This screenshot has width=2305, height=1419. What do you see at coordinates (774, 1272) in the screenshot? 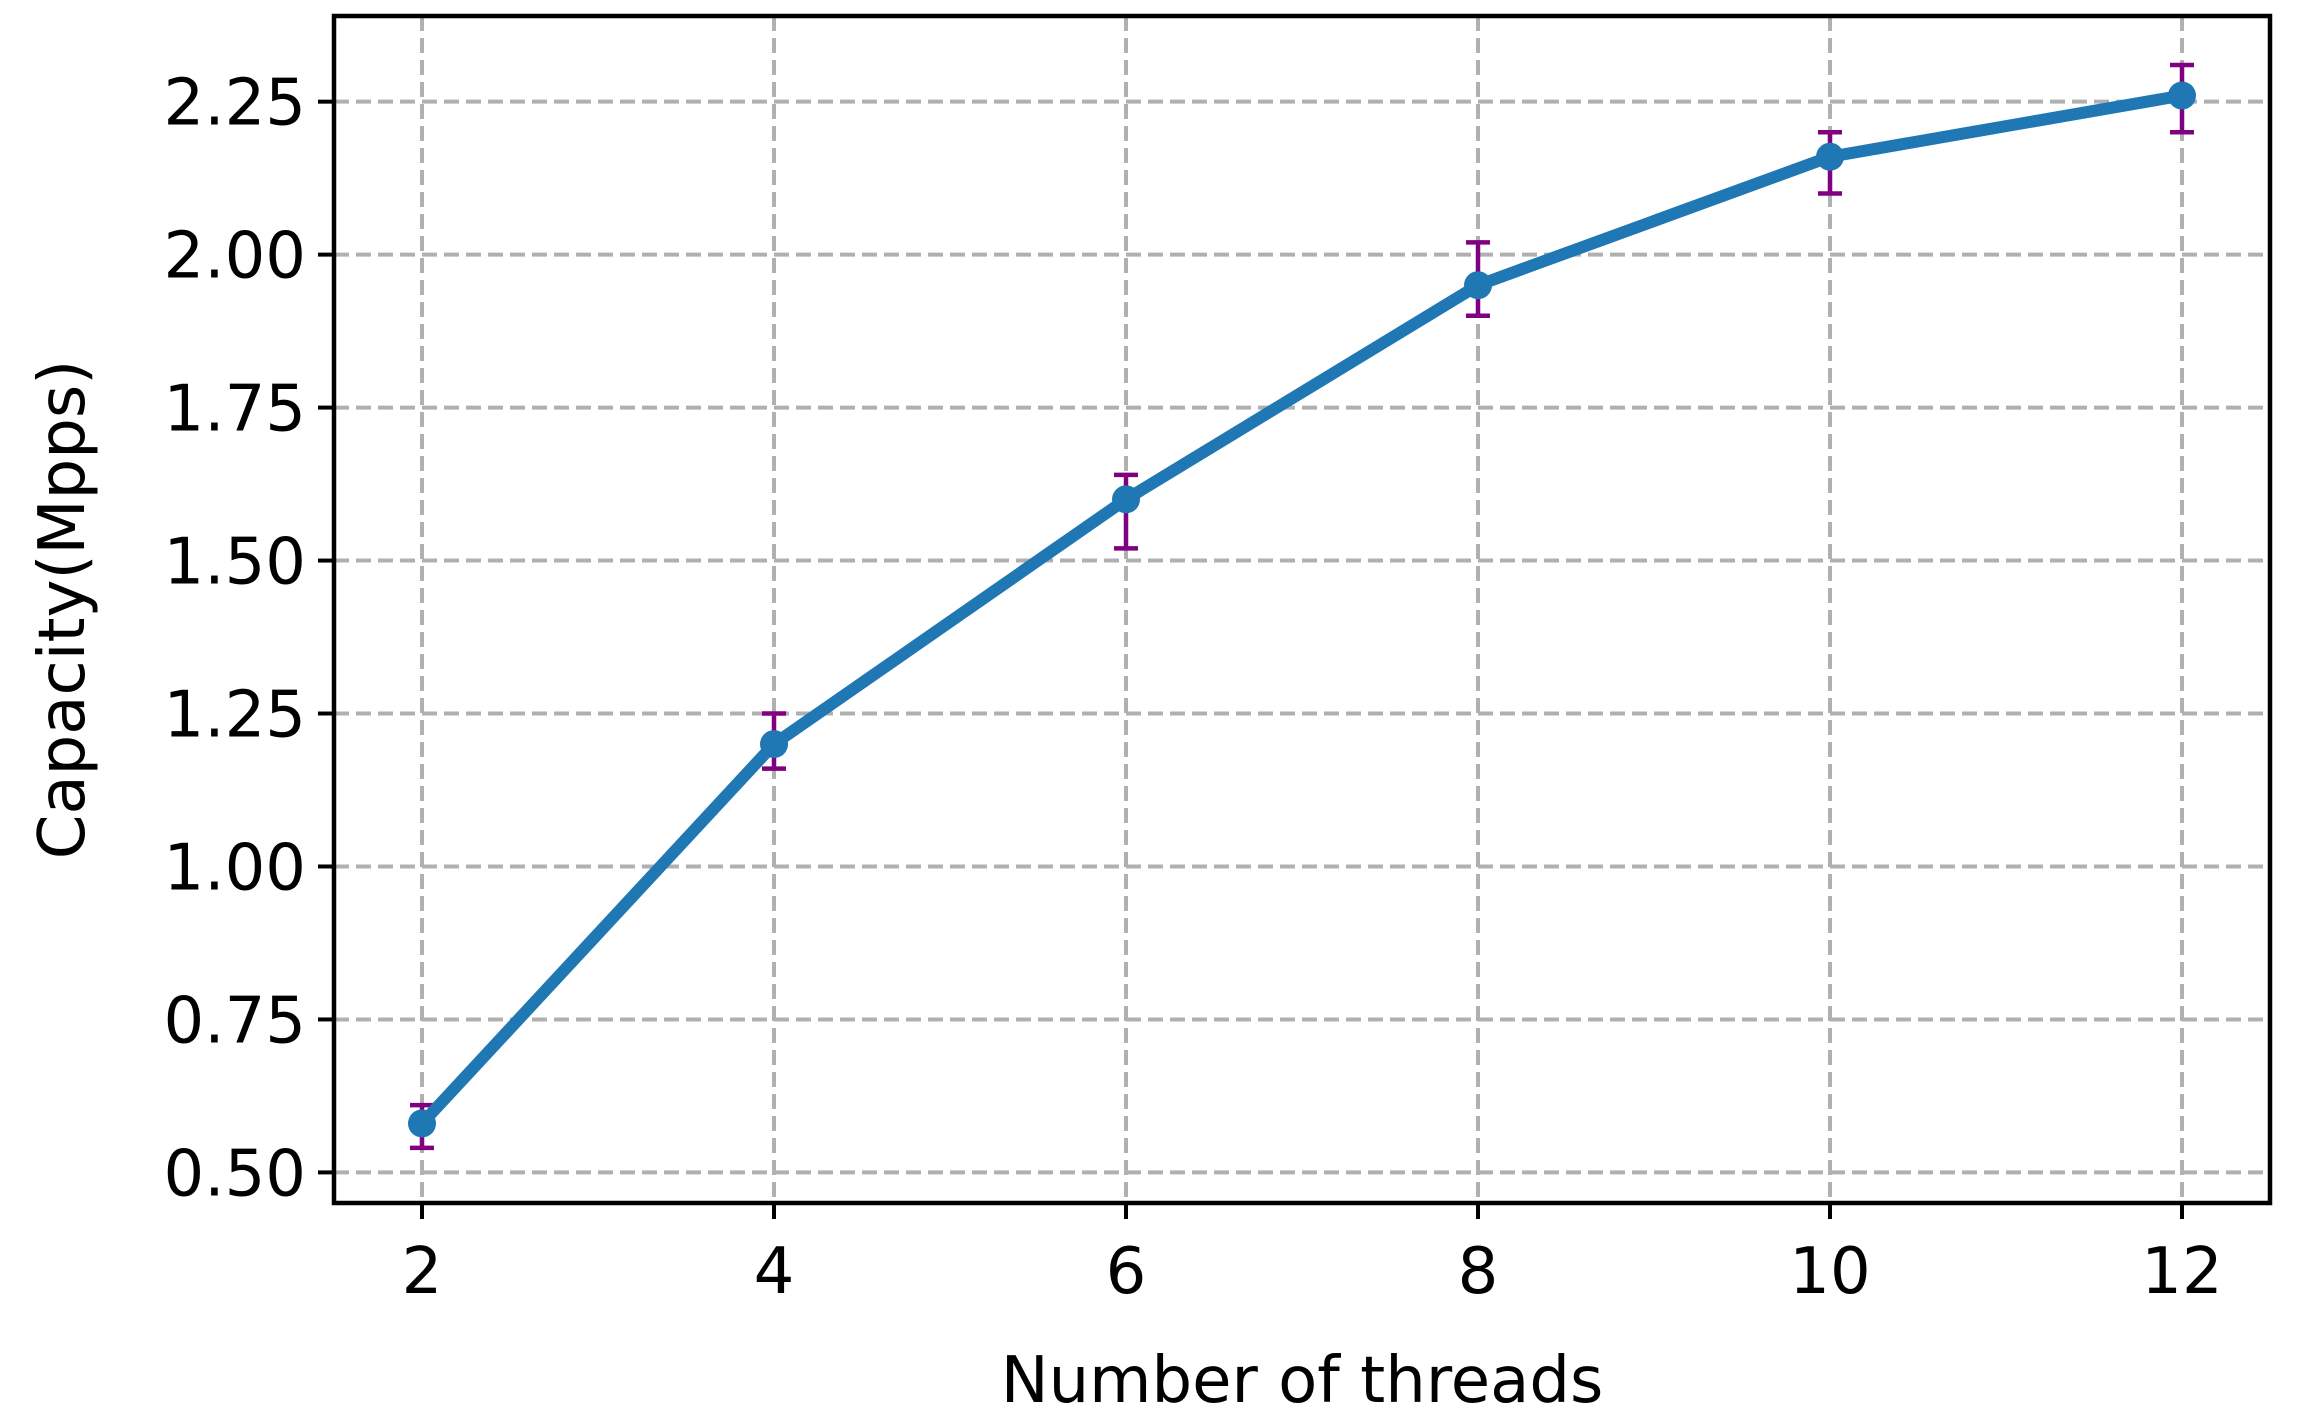
I see `x-tick-label: 4` at bounding box center [774, 1272].